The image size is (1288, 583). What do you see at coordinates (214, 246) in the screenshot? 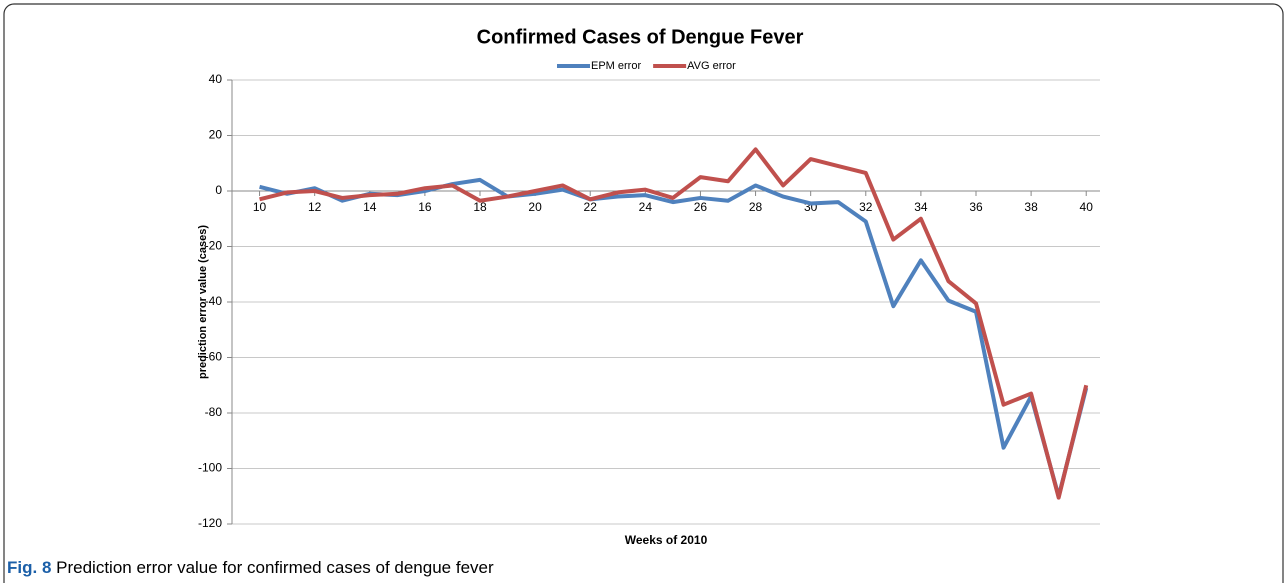
I see `y-tick-label: -20` at bounding box center [214, 246].